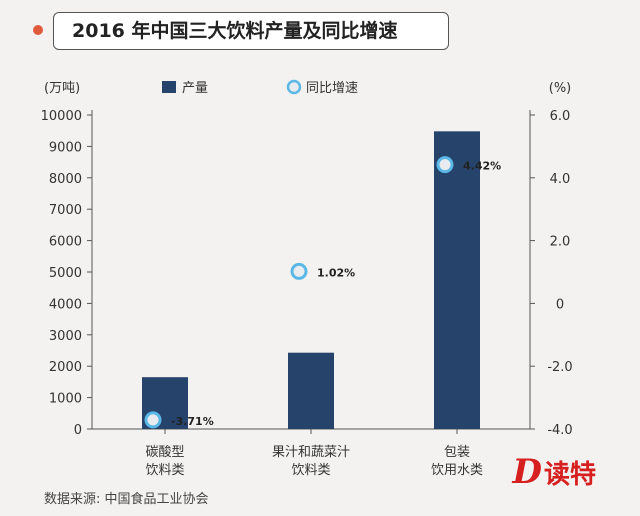 Image resolution: width=640 pixels, height=516 pixels. Describe the element at coordinates (164, 452) in the screenshot. I see `category-label-line1: 碳酸型` at that location.